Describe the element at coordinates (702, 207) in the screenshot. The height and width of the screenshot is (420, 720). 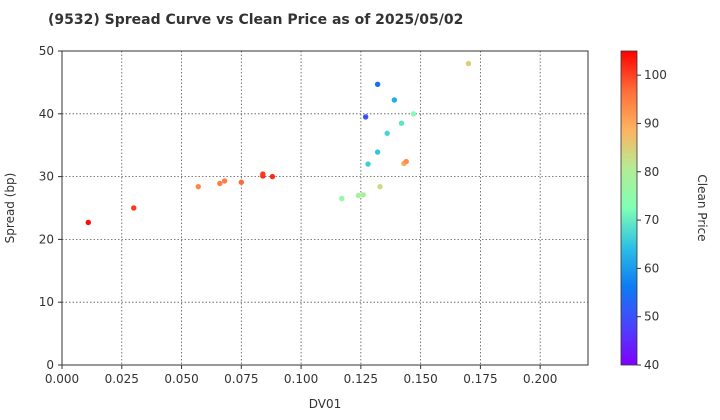
I see `colorbar-title: Clean Price` at that location.